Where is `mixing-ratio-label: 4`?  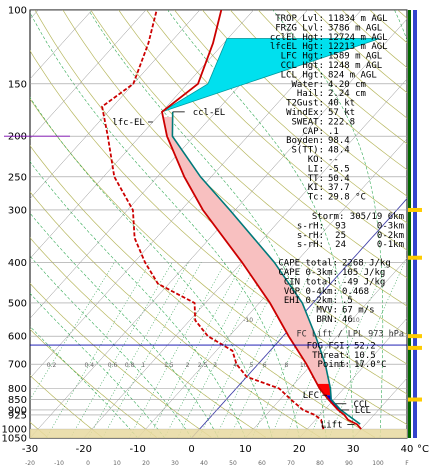
mixing-ratio-label: 4 is located at coordinates (235, 365).